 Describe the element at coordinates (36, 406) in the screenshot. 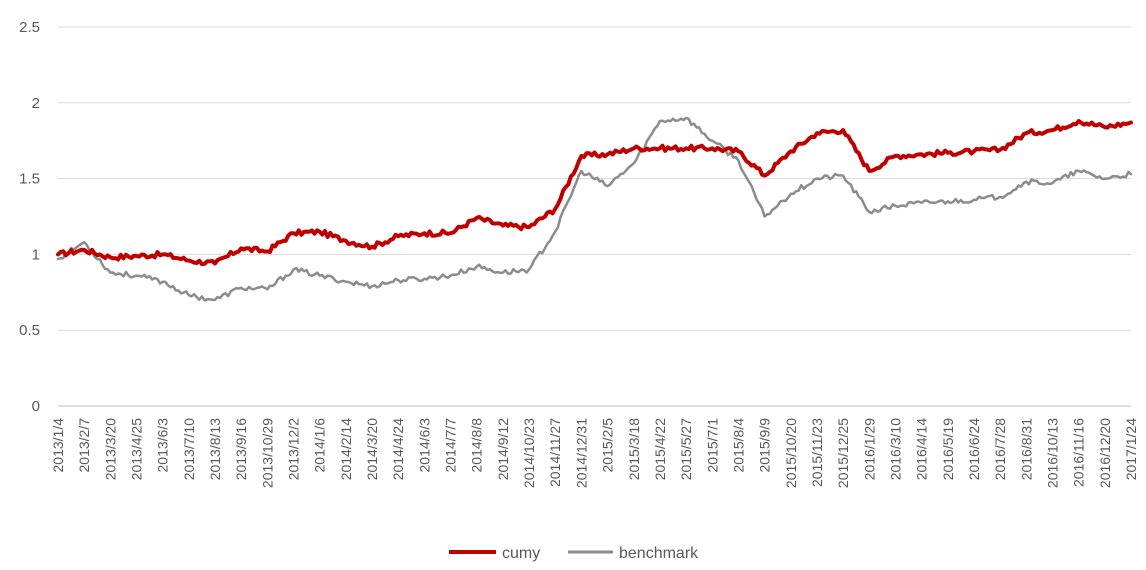

I see `y-tick-label: 0` at that location.